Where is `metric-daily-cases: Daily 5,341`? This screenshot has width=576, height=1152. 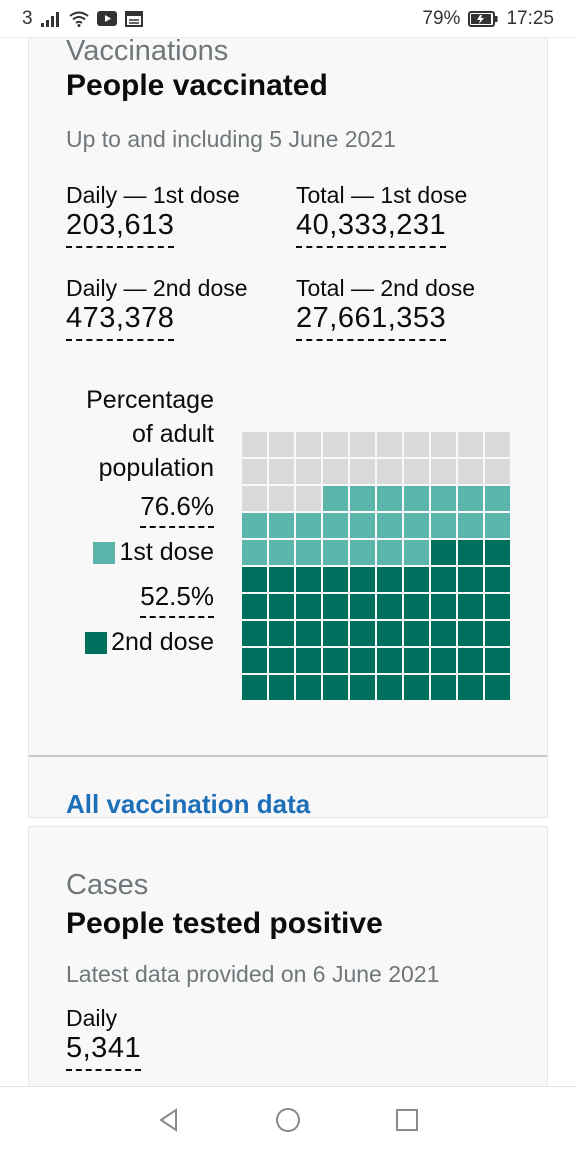 metric-daily-cases: Daily 5,341 is located at coordinates (104, 1038).